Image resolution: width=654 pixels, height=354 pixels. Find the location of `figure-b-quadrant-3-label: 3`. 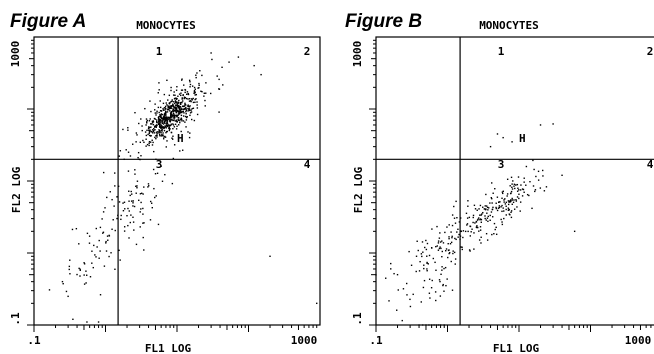

figure-b-quadrant-3-label: 3 is located at coordinates (501, 164).